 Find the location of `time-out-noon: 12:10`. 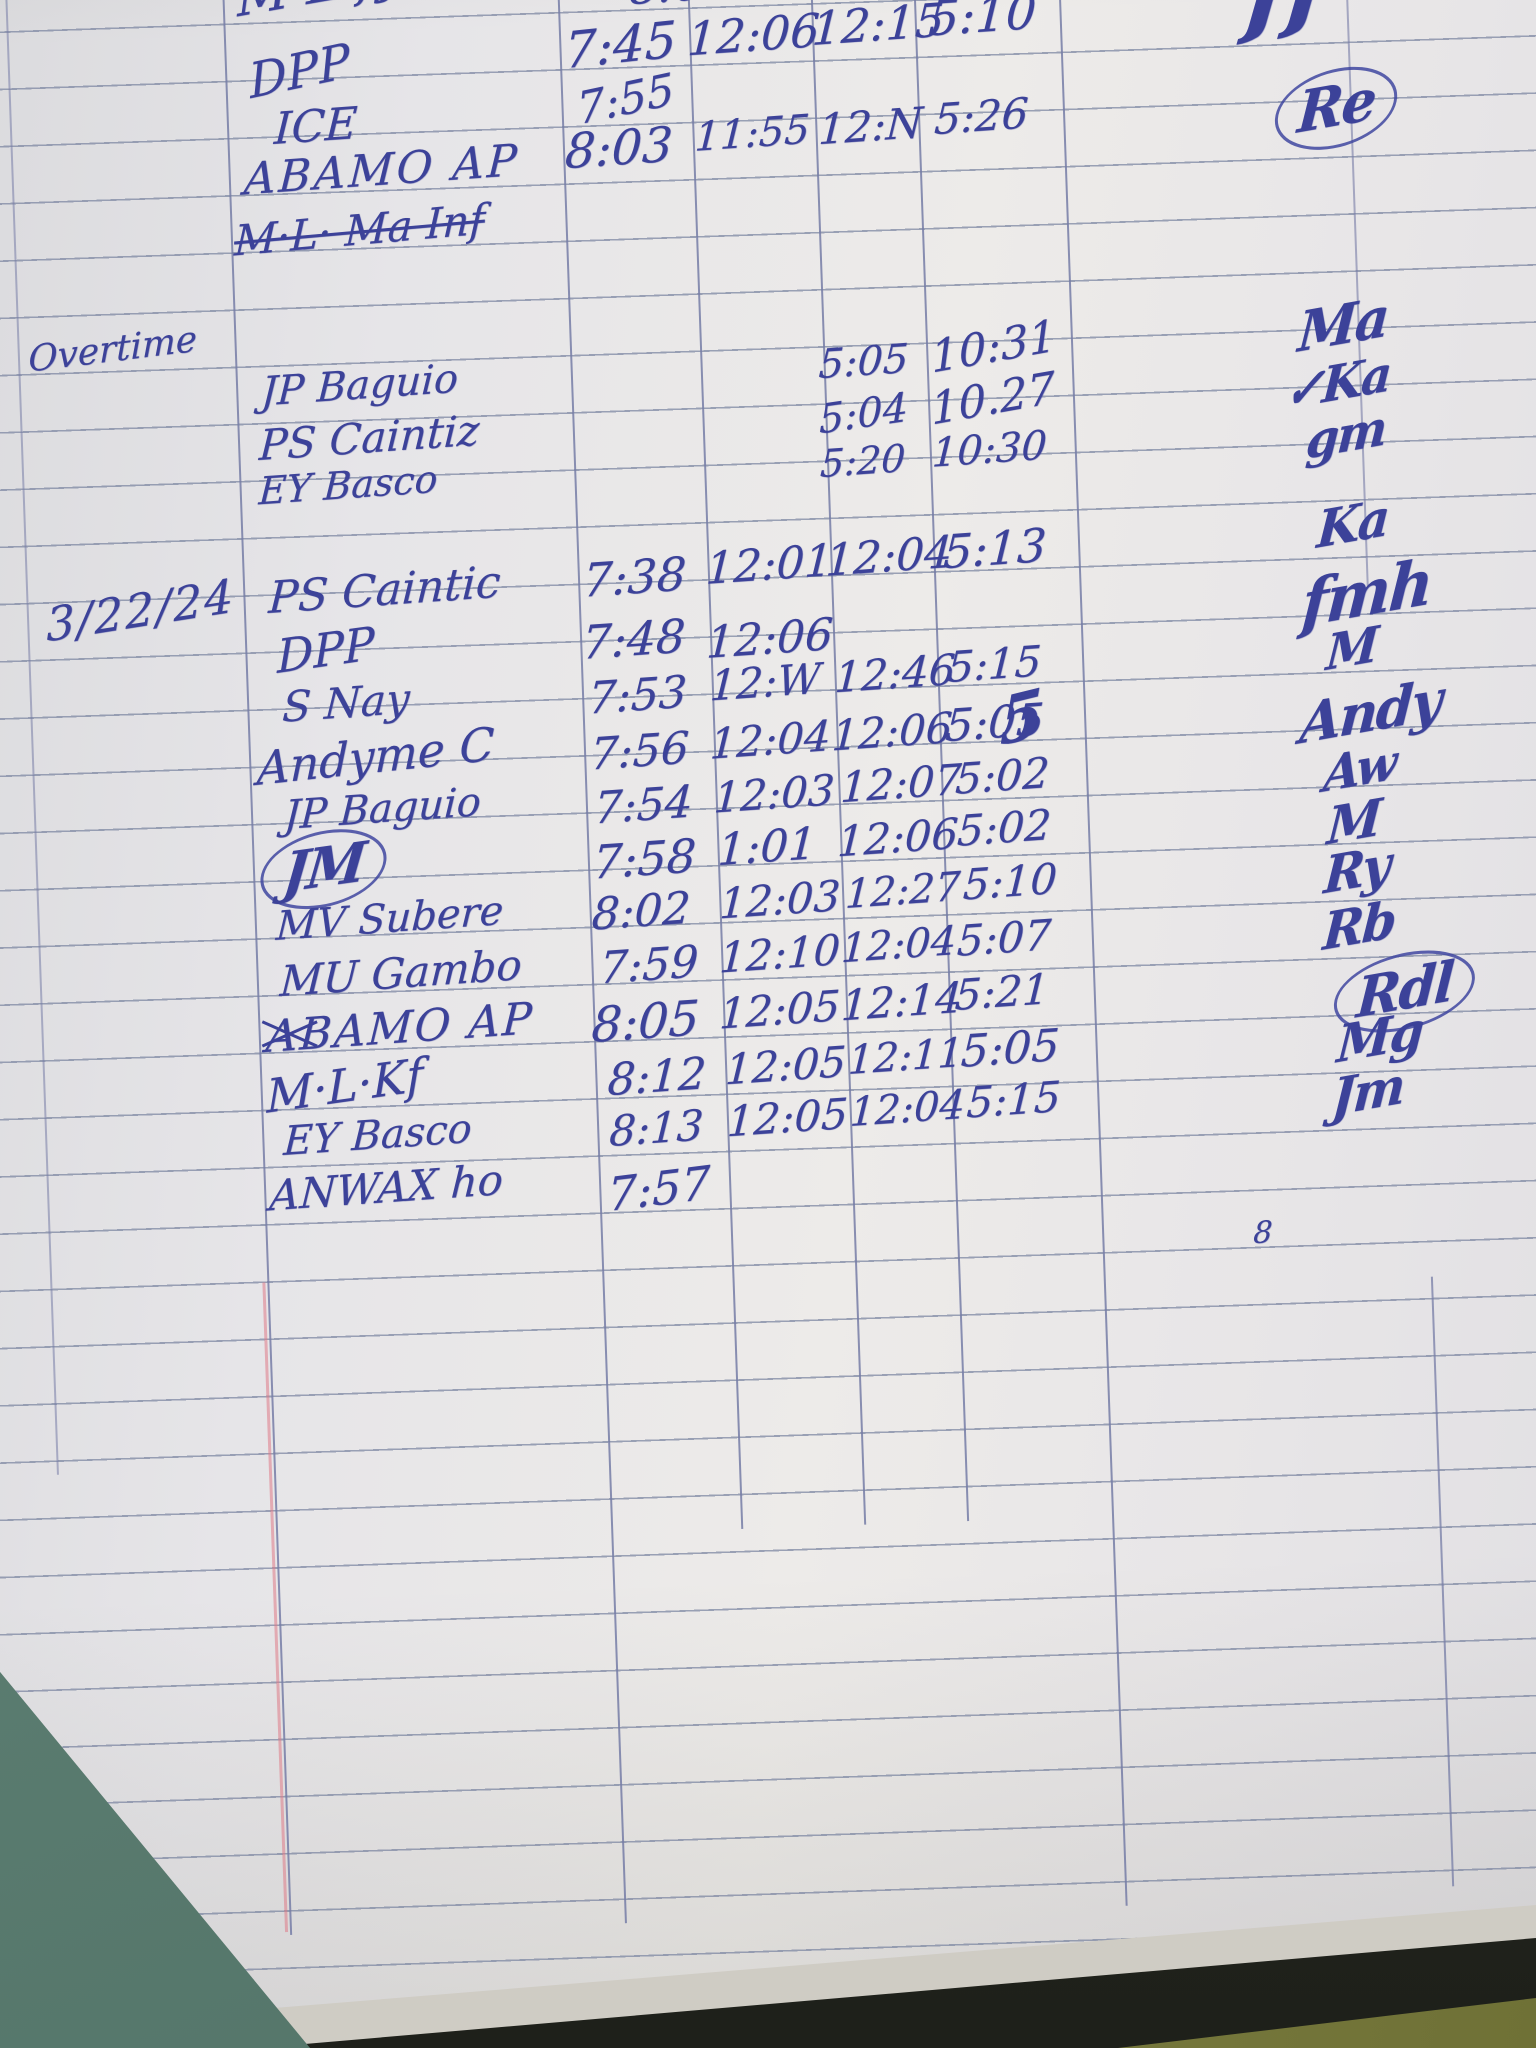

time-out-noon: 12:10 is located at coordinates (780, 953).